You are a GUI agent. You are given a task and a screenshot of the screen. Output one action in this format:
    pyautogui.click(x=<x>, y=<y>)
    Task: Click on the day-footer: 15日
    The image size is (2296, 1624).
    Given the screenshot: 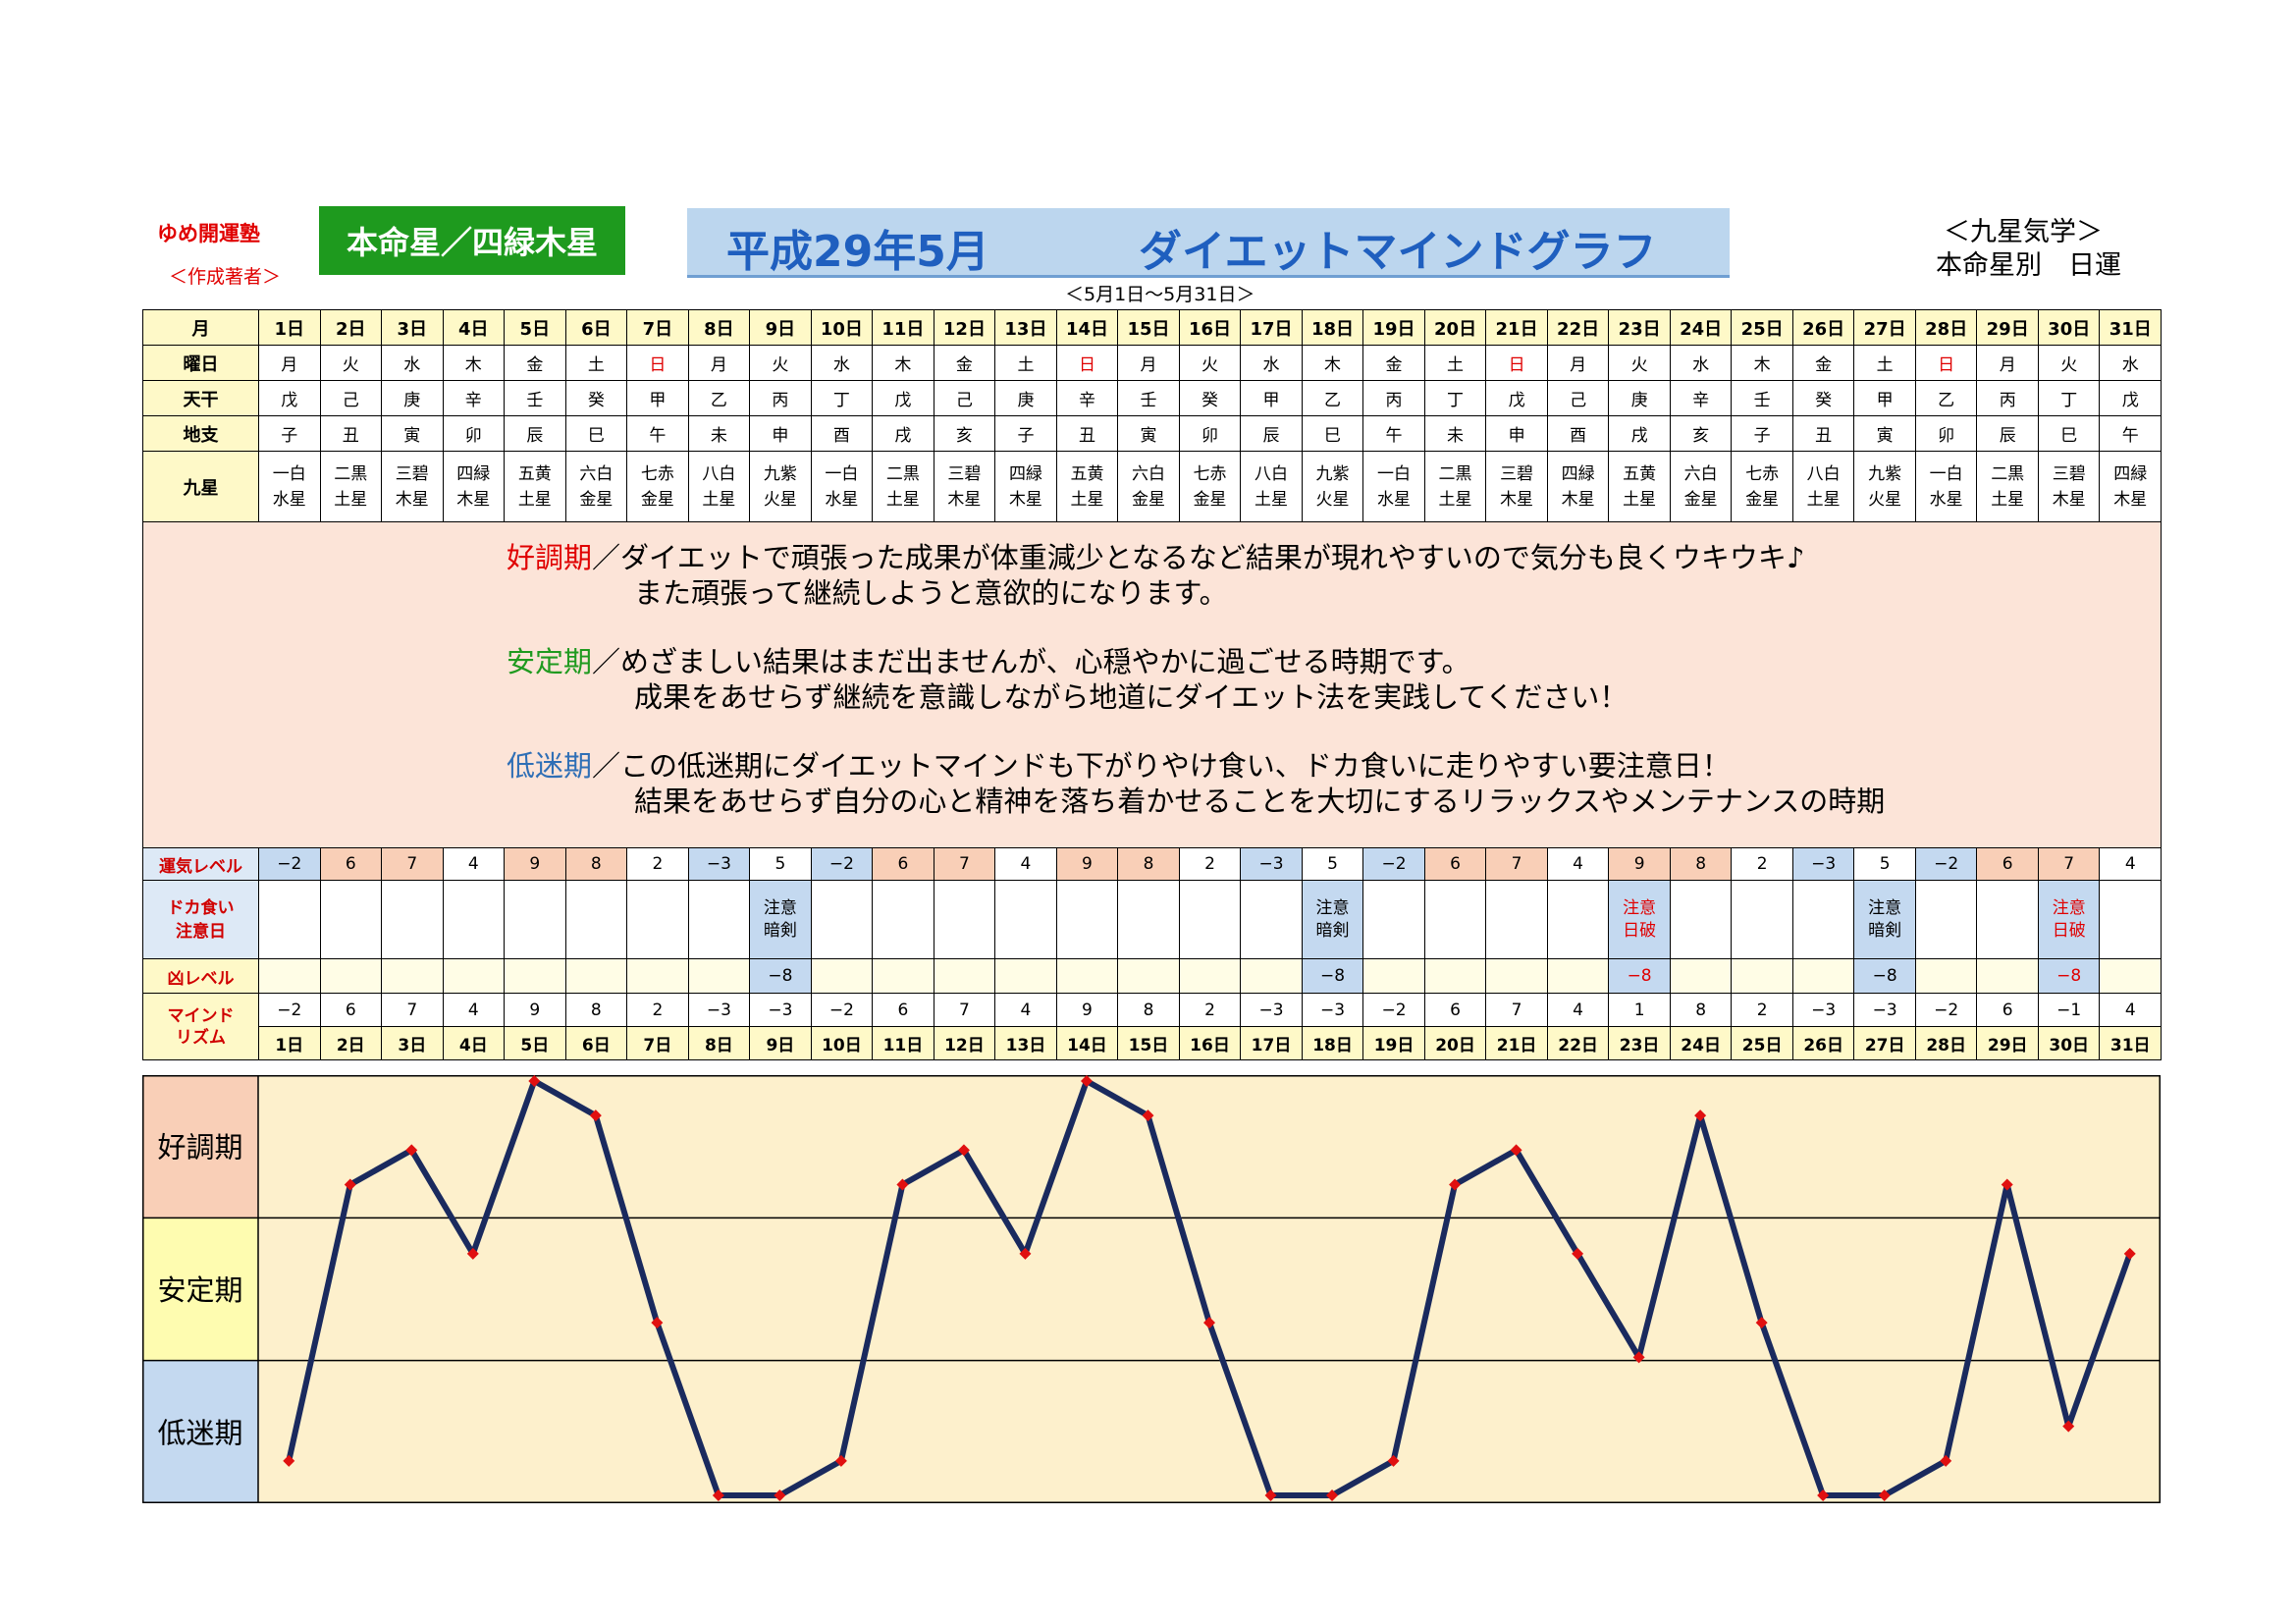 What is the action you would take?
    pyautogui.click(x=1148, y=1043)
    